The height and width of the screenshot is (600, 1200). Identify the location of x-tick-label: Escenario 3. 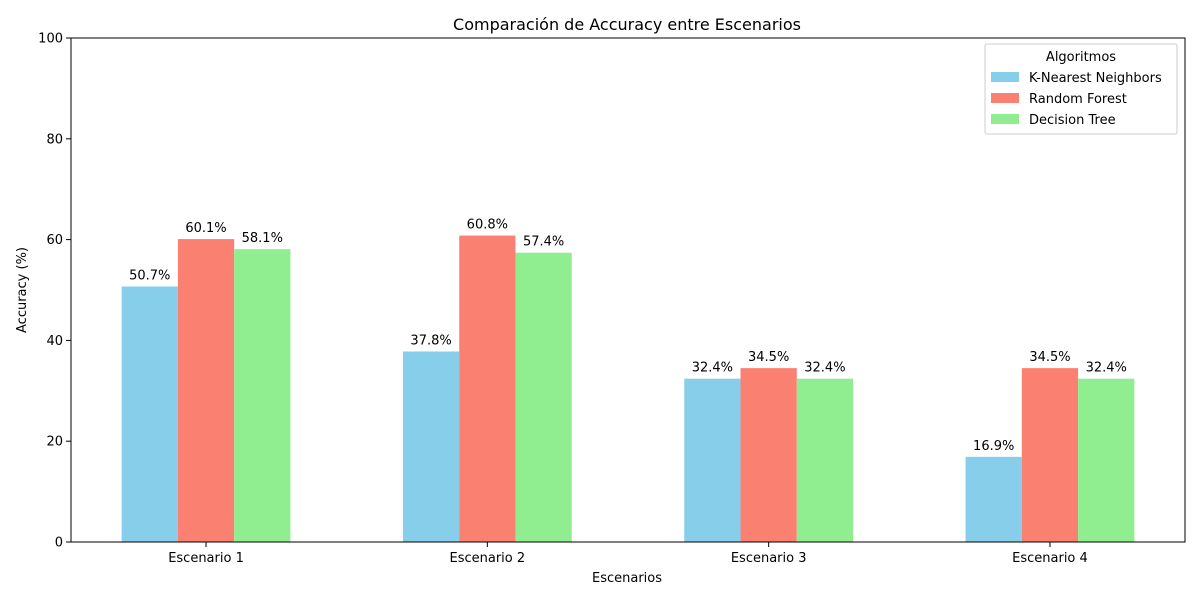
(769, 558).